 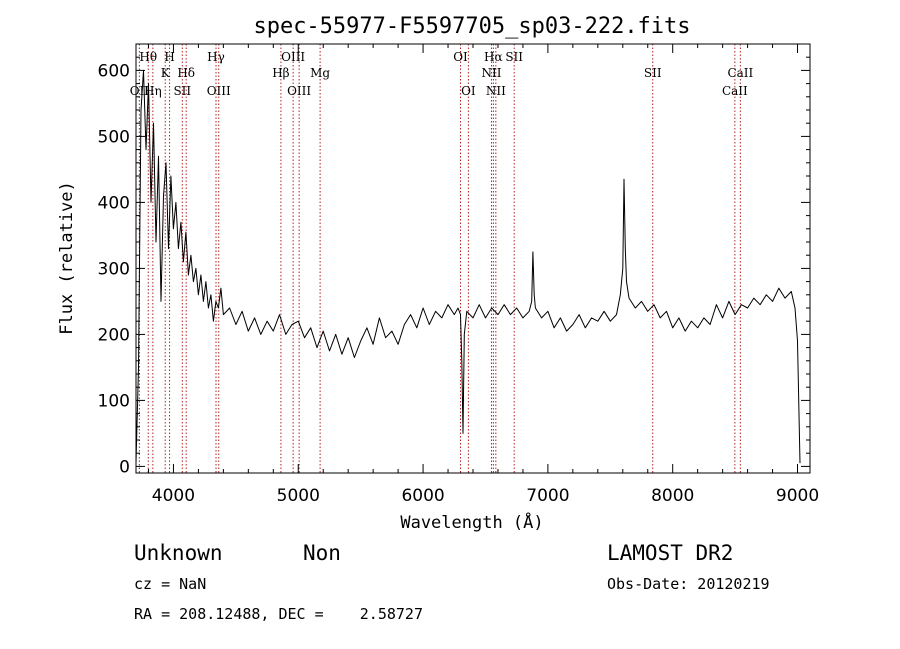 What do you see at coordinates (173, 496) in the screenshot?
I see `x-tick-label: 4000` at bounding box center [173, 496].